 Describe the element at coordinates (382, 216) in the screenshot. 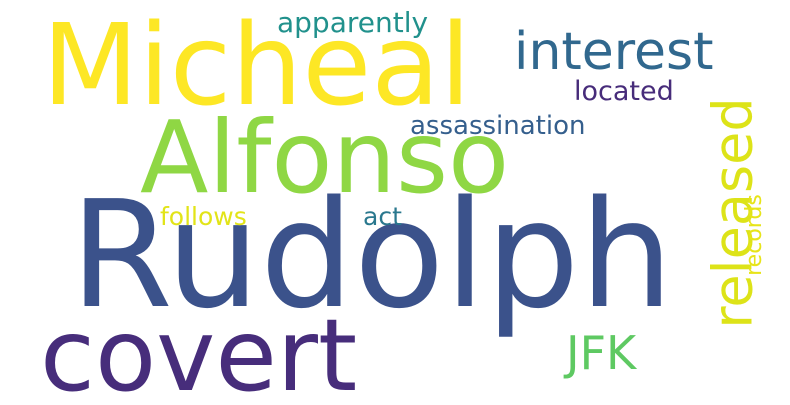

I see `word-act: act` at that location.